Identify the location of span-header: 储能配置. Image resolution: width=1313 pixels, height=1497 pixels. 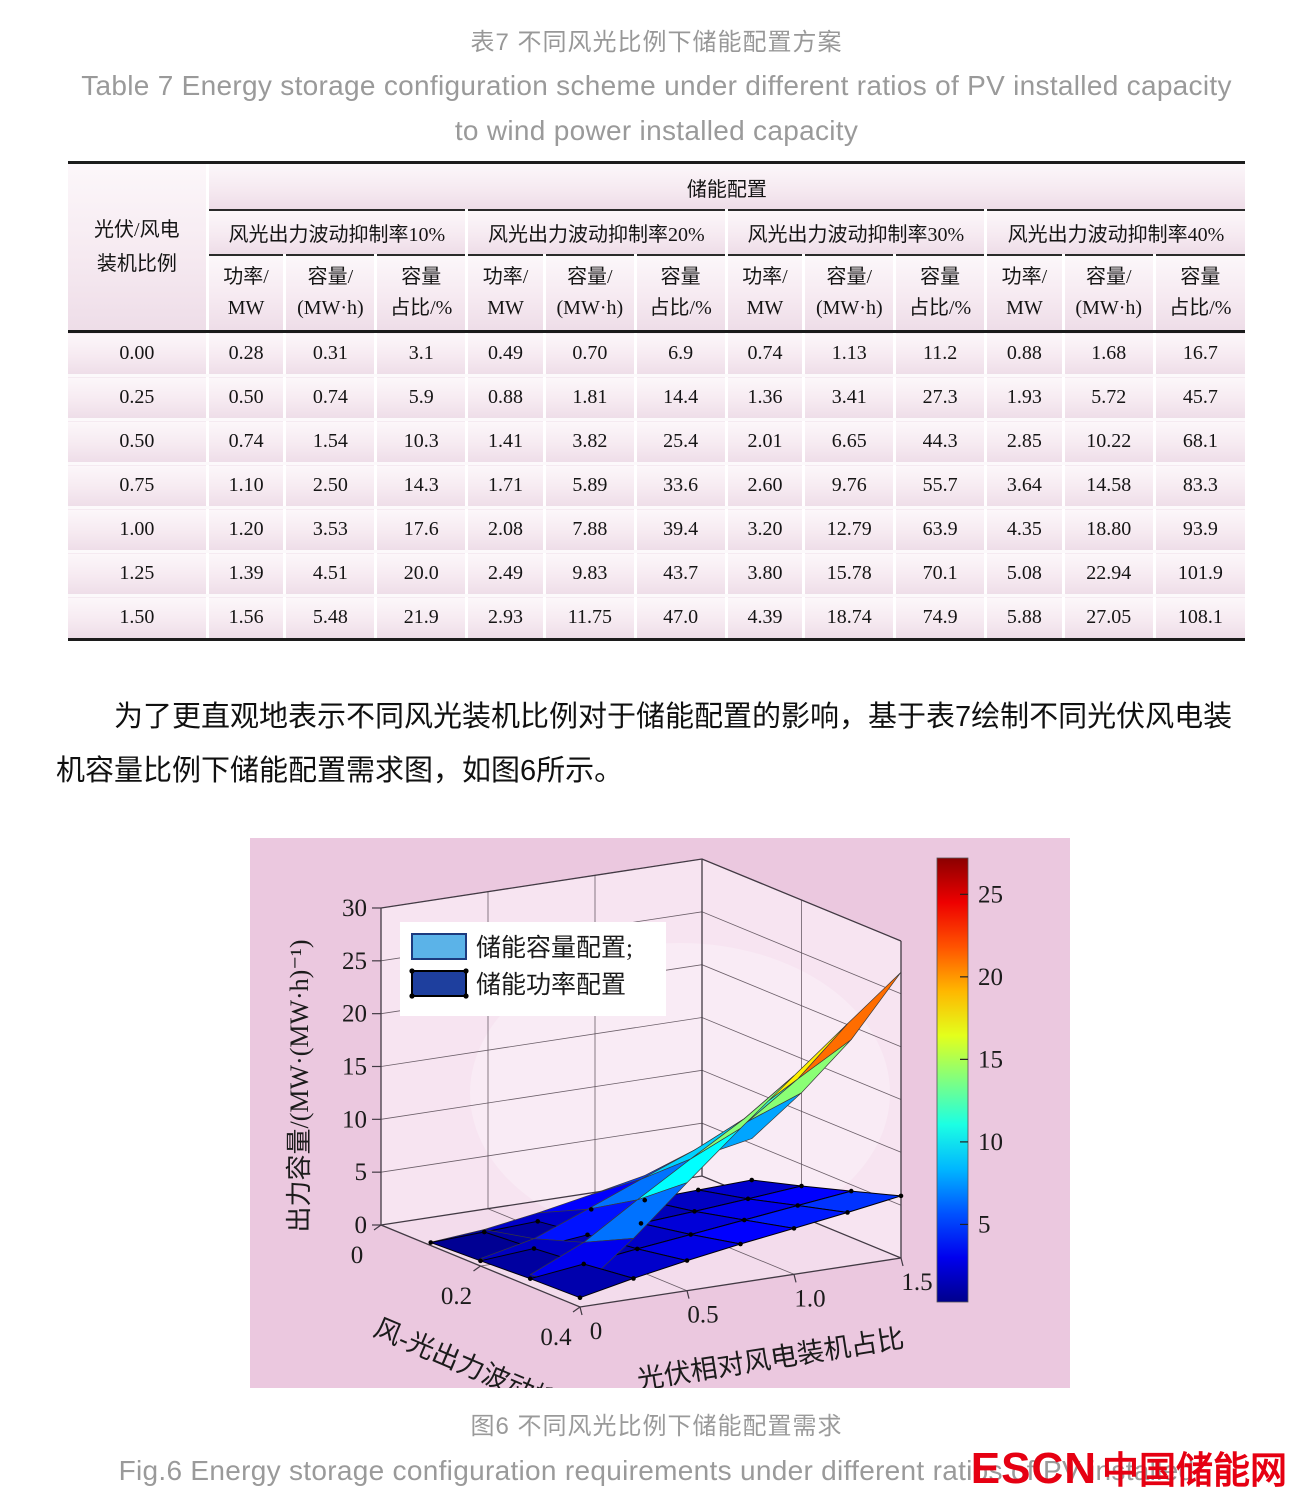
(725, 187).